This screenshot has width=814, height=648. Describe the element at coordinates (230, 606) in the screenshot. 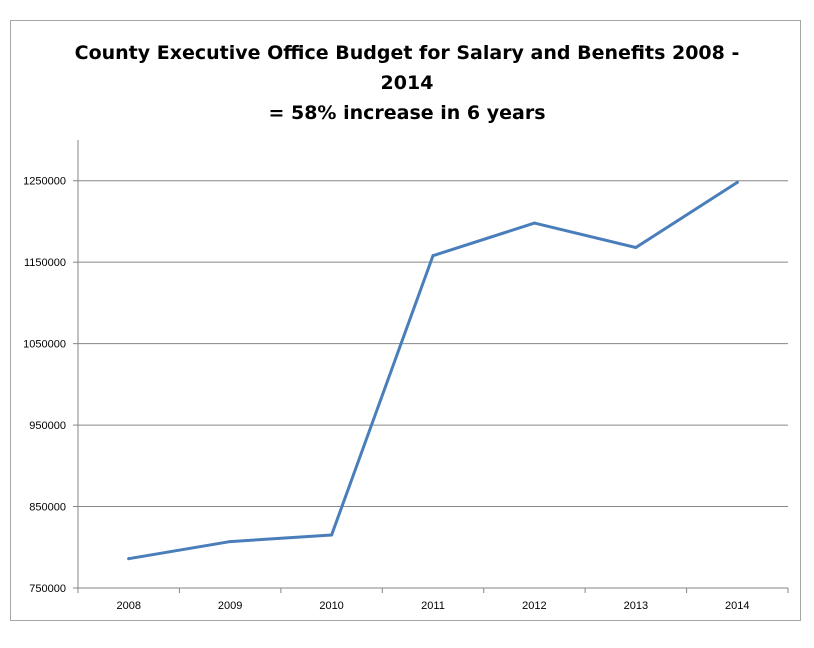

I see `x-tick-label: 2009` at that location.